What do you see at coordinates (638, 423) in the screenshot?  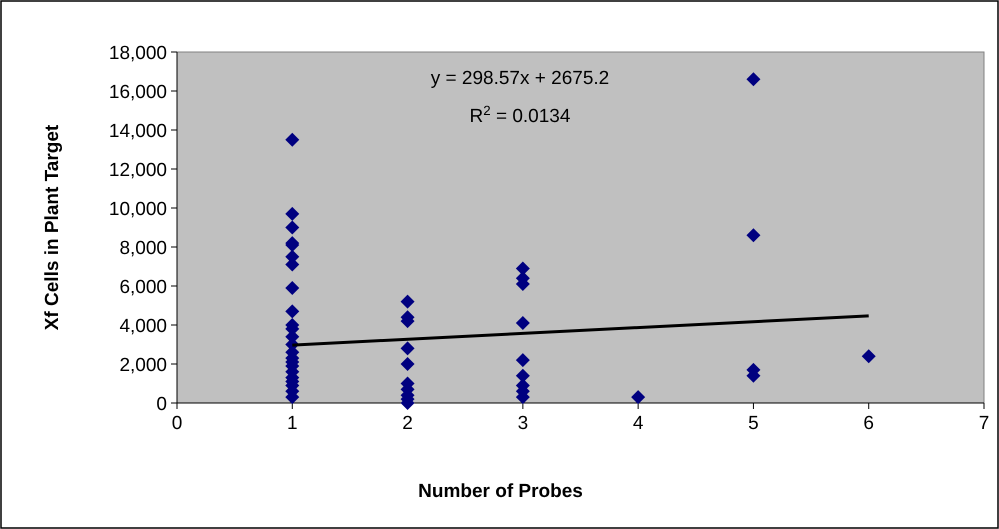 I see `x-tick-label: 4` at bounding box center [638, 423].